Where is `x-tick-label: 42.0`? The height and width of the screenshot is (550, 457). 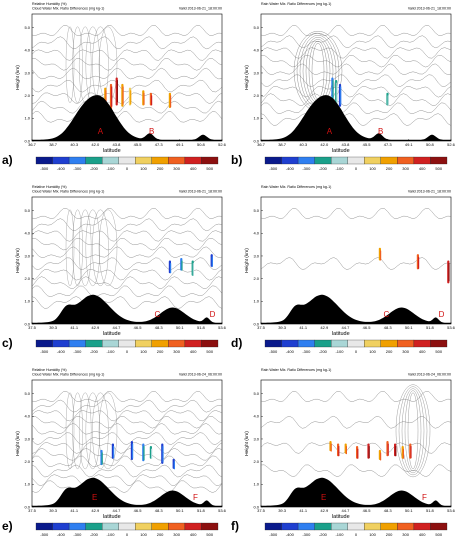 x-tick-label: 42.0 is located at coordinates (95, 144).